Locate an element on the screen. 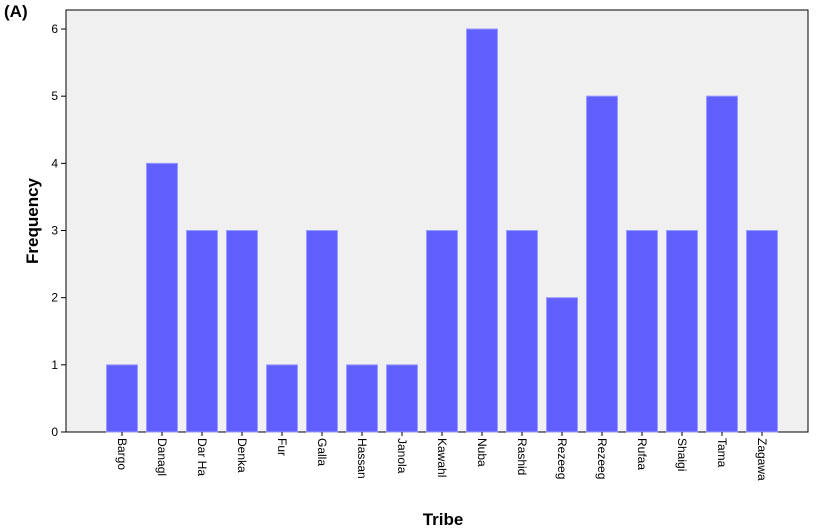 This screenshot has width=829, height=532. y-tick-label: 4 is located at coordinates (54, 163).